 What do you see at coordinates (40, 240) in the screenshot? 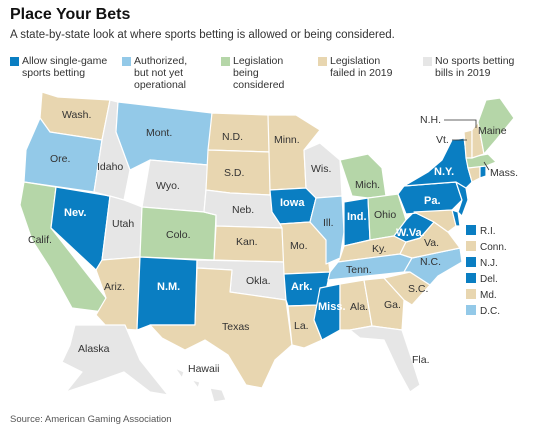
I see `state-label: Calif.` at bounding box center [40, 240].